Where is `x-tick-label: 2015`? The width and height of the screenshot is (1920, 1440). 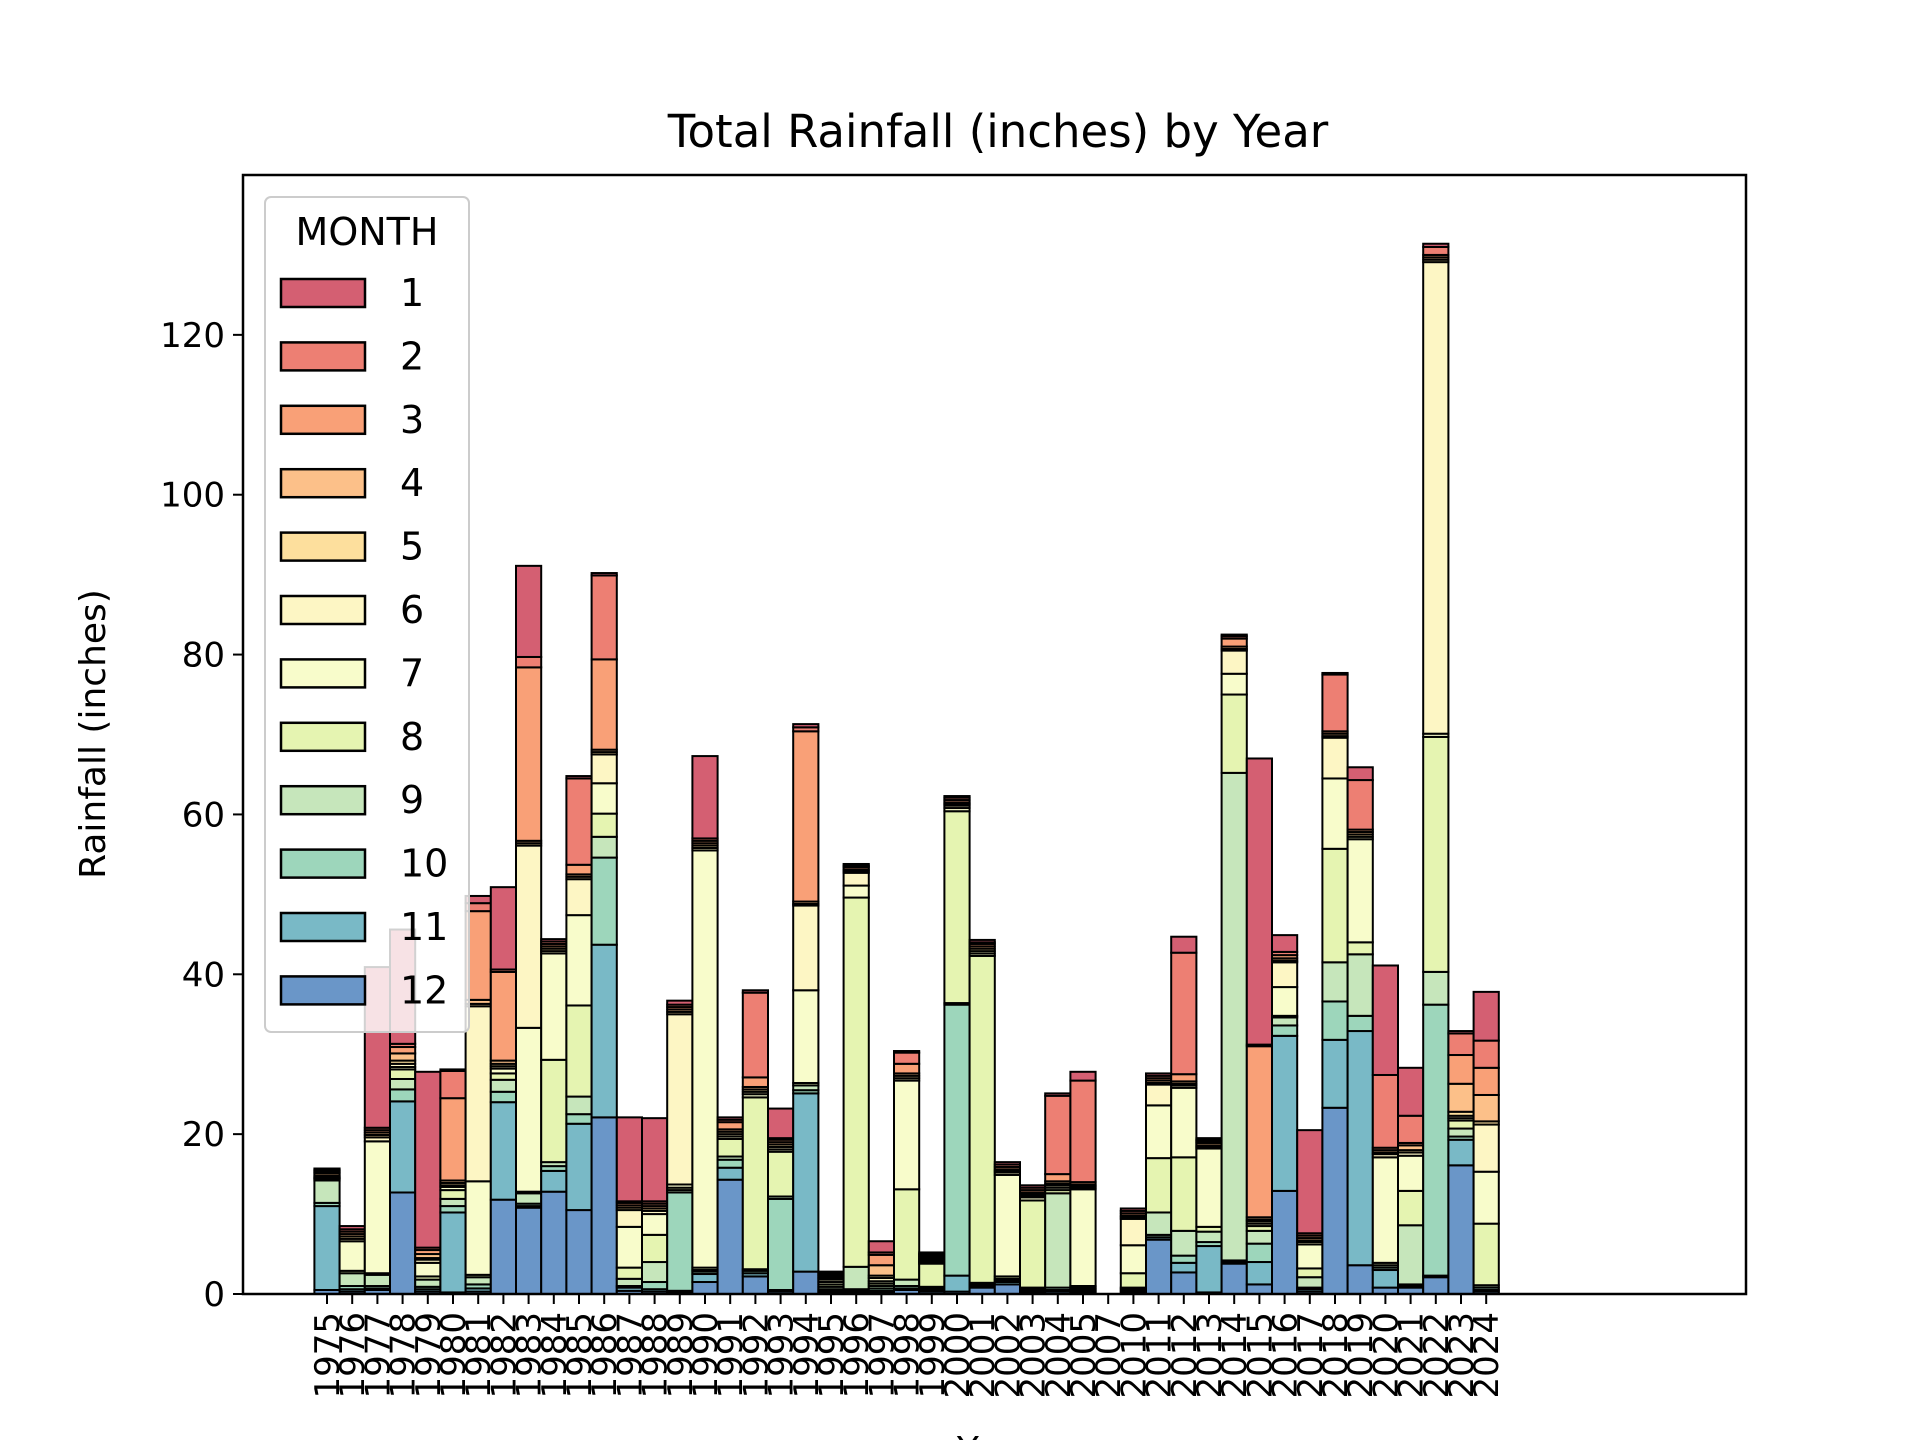
x-tick-label: 2015 is located at coordinates (1260, 1355).